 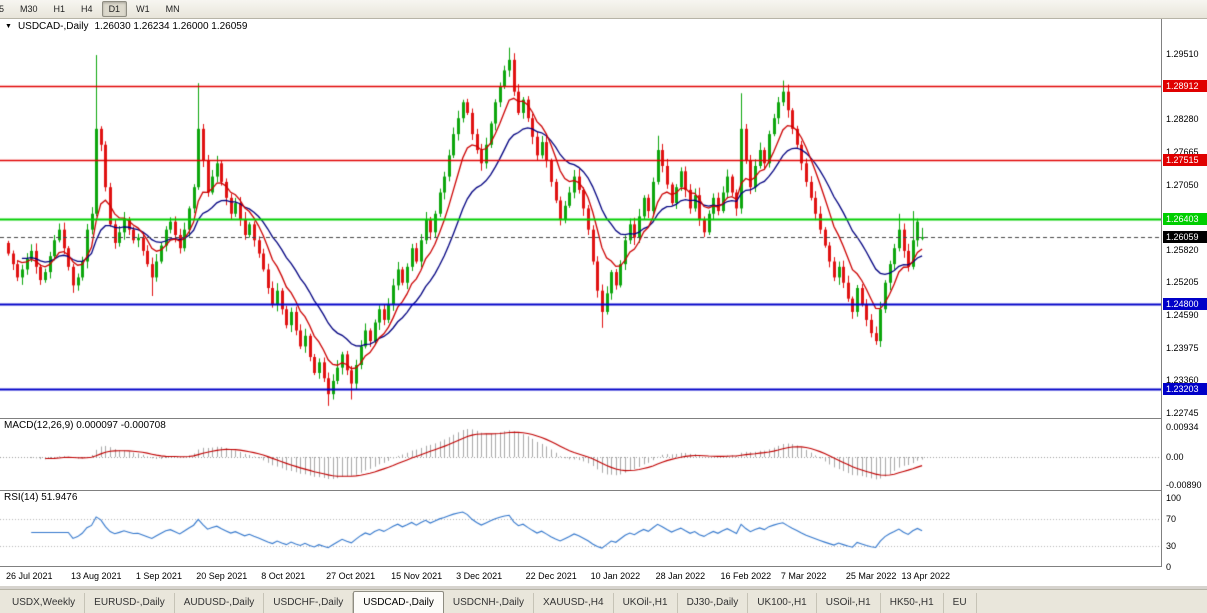 What do you see at coordinates (85, 425) in the screenshot?
I see `macd-indicator-label: MACD(12,26,9) 0.000097 -0.000708` at bounding box center [85, 425].